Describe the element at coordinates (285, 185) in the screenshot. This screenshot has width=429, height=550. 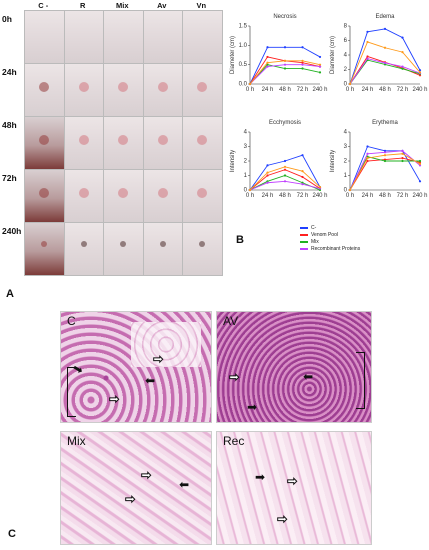
I see `series-line` at that location.